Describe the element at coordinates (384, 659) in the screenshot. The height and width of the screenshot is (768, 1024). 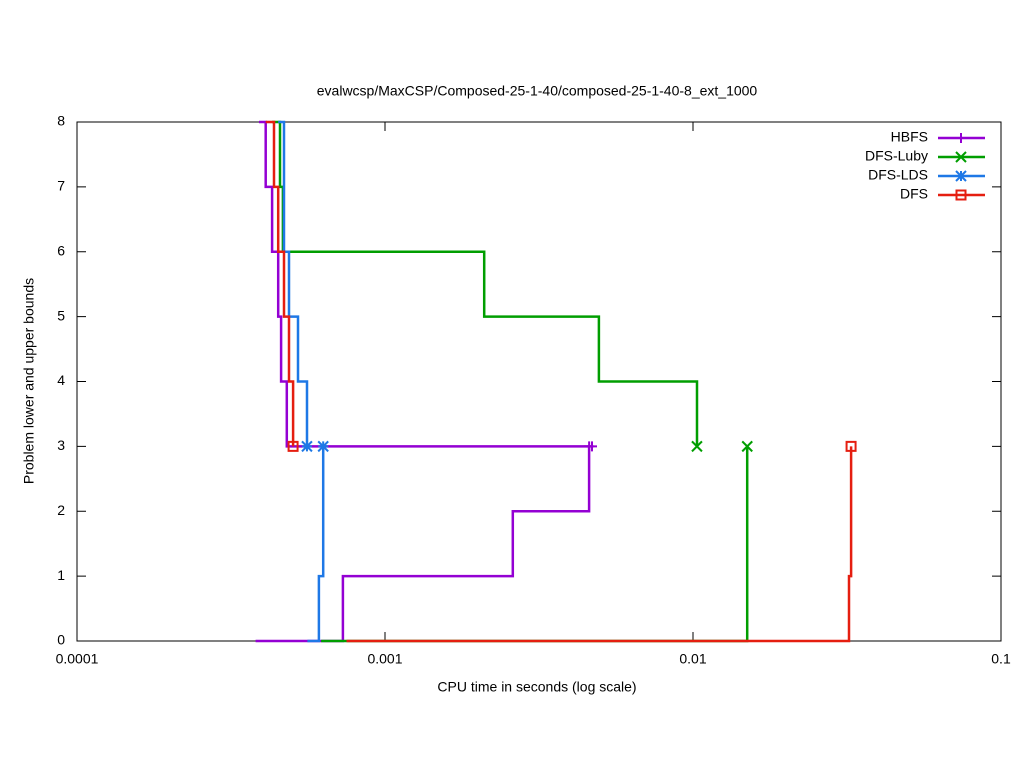
I see `x-tick-label: 0.001` at that location.